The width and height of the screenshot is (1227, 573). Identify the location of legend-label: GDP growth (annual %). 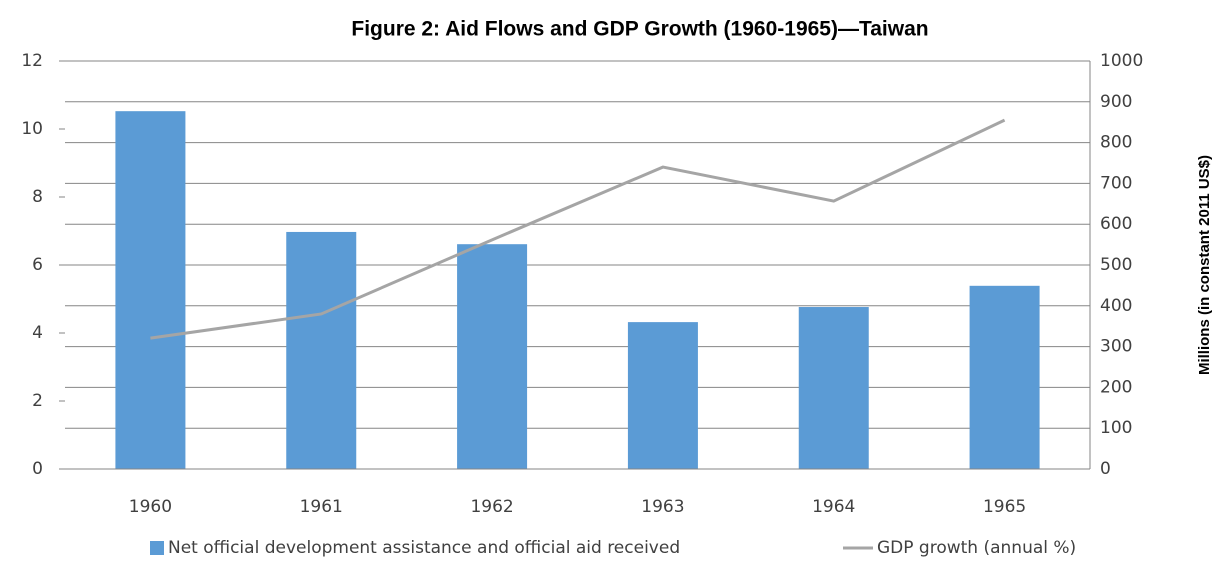
(976, 548).